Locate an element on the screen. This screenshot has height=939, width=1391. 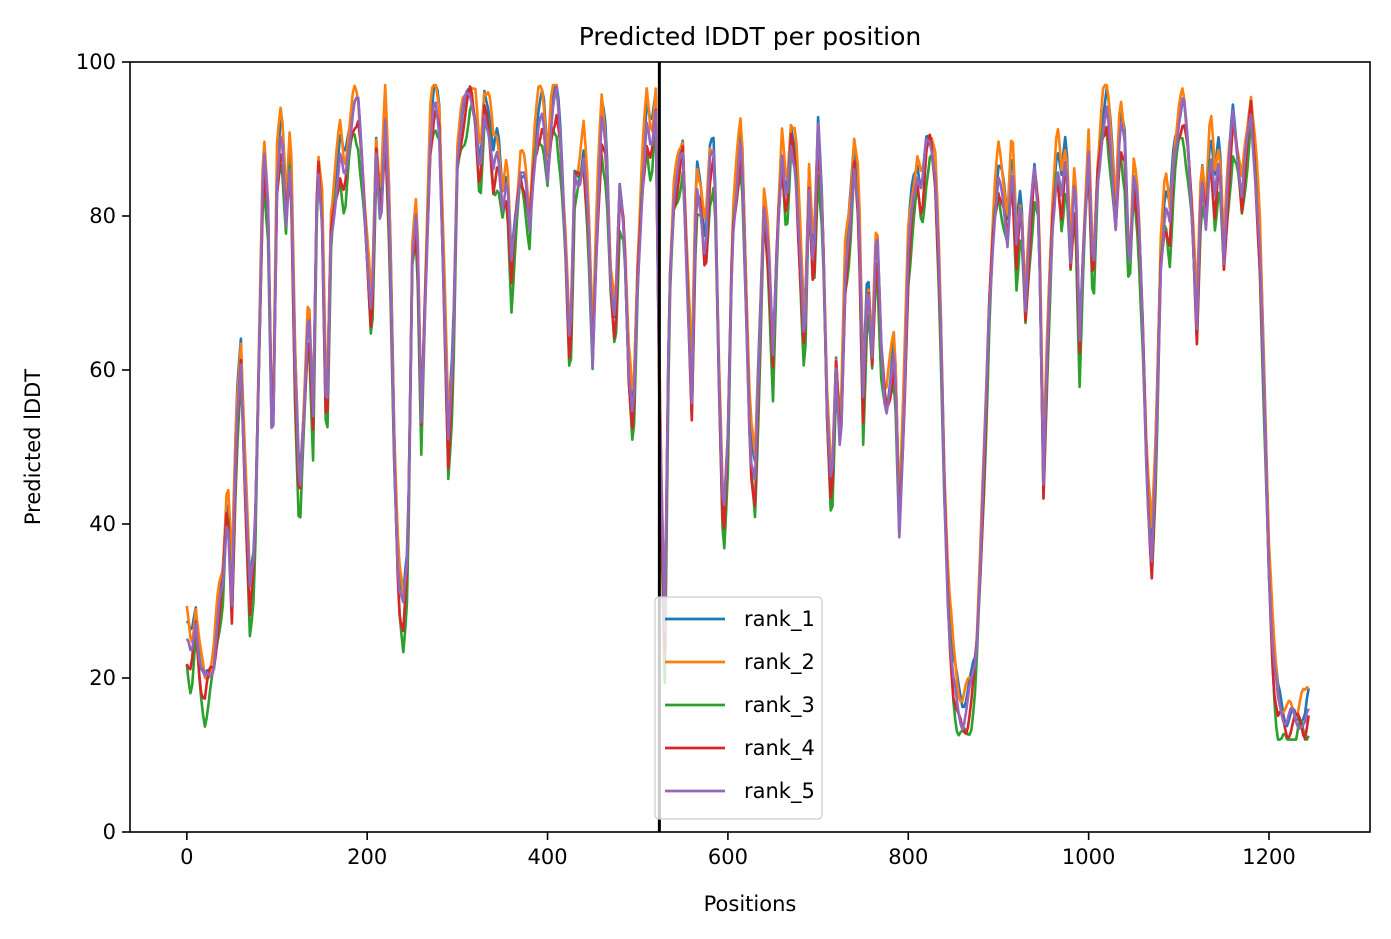
chart-title: Predicted lDDT per position is located at coordinates (750, 36).